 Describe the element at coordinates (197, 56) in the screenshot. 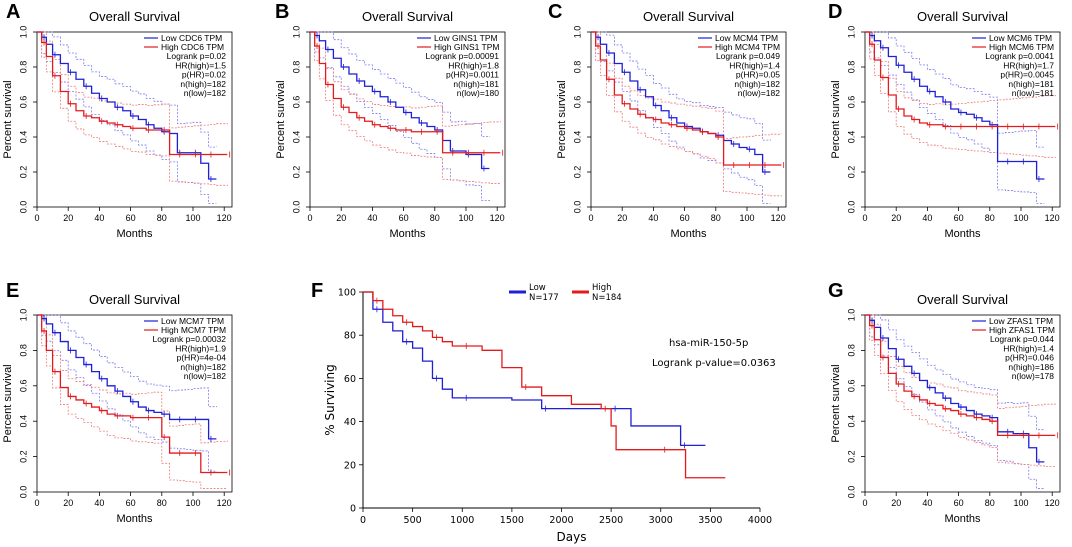

I see `stat-text: Logrank p=0.02` at that location.